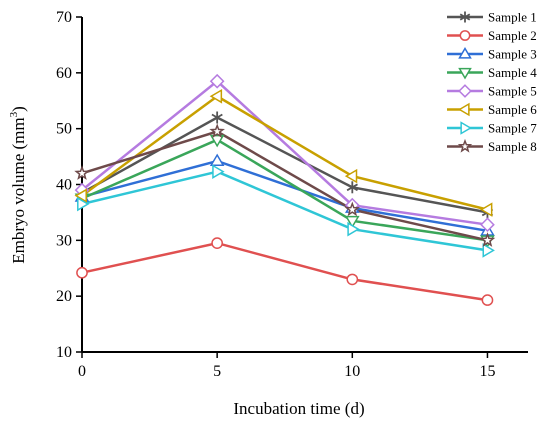 The width and height of the screenshot is (550, 425). Describe the element at coordinates (512, 109) in the screenshot. I see `legend-label: Sample 6` at that location.